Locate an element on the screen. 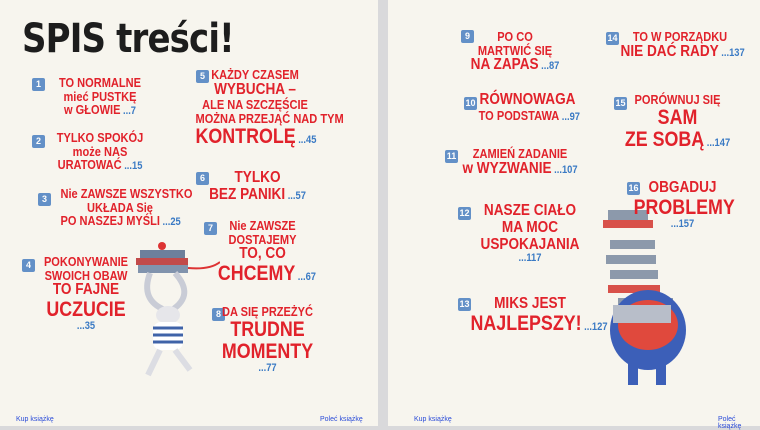 This screenshot has width=760, height=430. chapter-title-line: w GŁOWIE is located at coordinates (92, 110).